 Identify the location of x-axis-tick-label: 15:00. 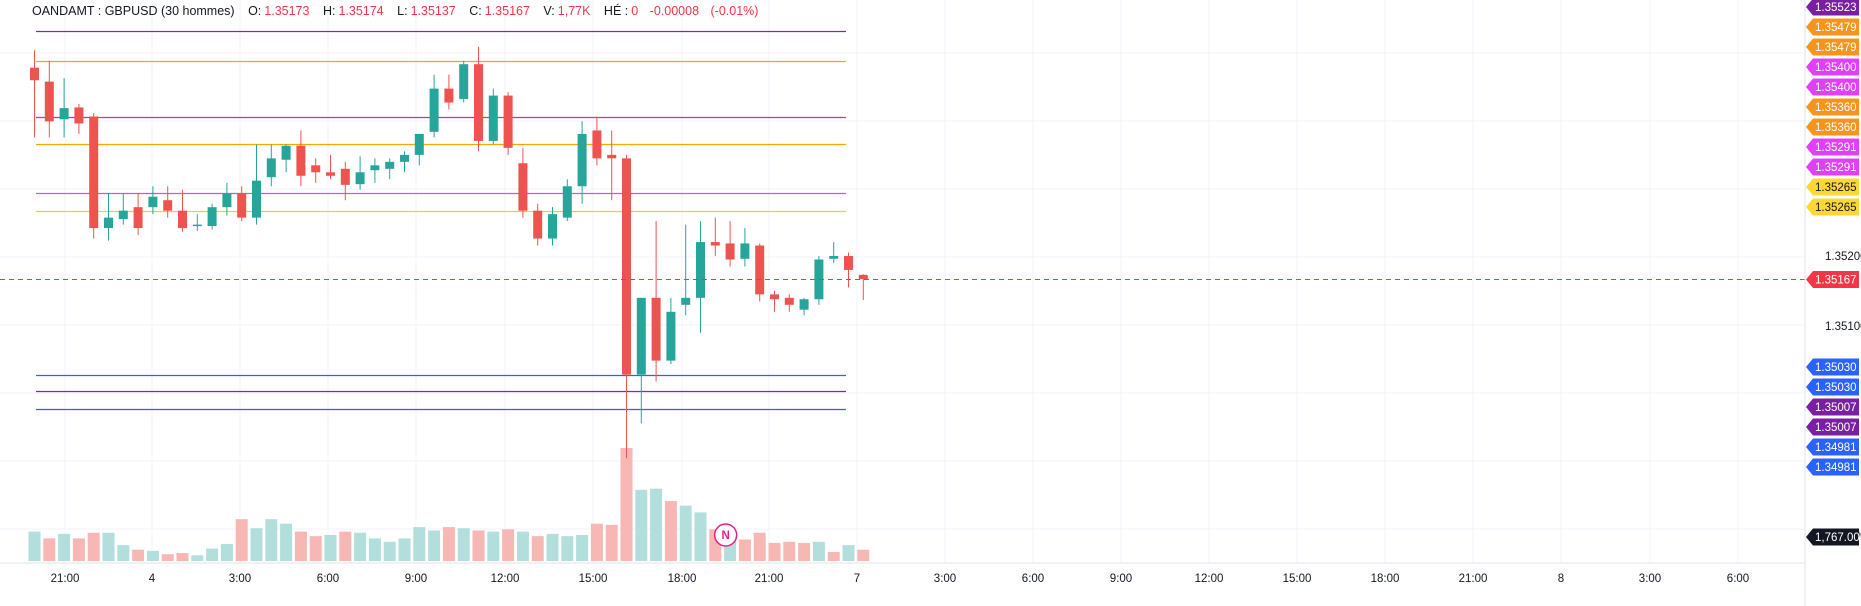
(593, 579).